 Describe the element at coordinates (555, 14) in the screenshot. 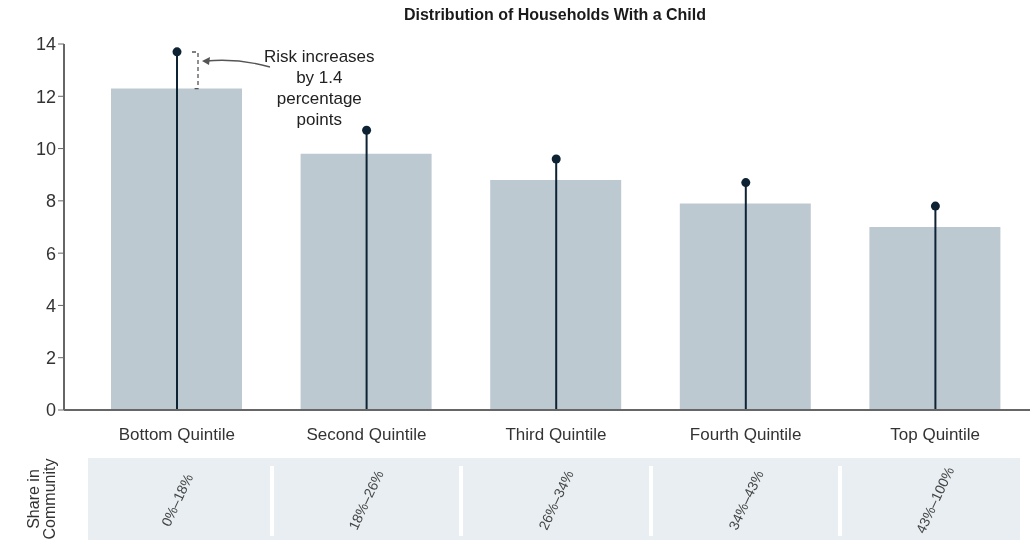

I see `chart-title: Distribution of Households With a Child` at that location.